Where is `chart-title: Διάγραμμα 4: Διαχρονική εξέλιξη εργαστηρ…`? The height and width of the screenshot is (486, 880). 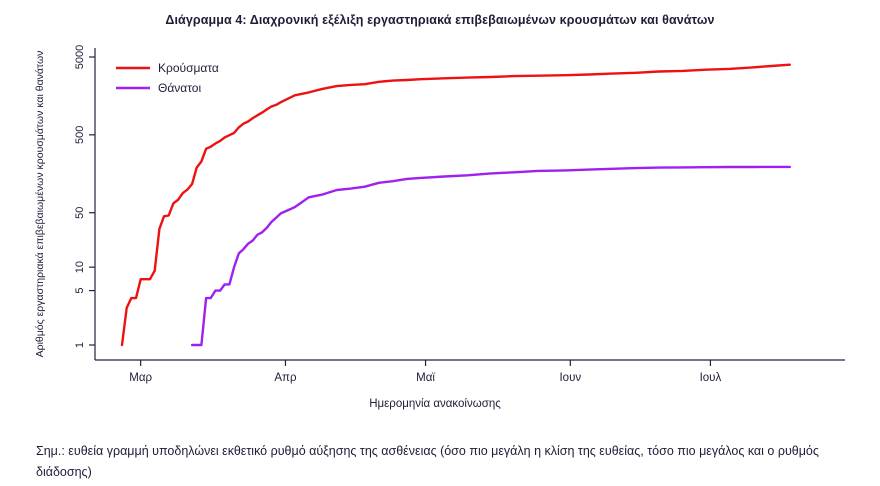
chart-title: Διάγραμμα 4: Διαχρονική εξέλιξη εργαστηρ… is located at coordinates (440, 20).